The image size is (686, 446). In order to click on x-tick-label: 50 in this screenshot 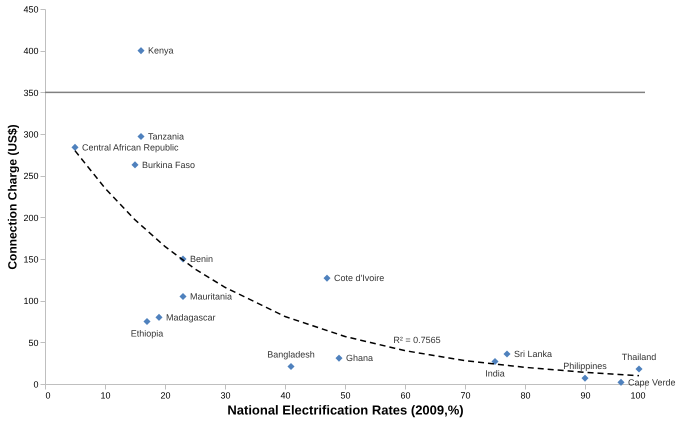, I will do `click(345, 395)`.